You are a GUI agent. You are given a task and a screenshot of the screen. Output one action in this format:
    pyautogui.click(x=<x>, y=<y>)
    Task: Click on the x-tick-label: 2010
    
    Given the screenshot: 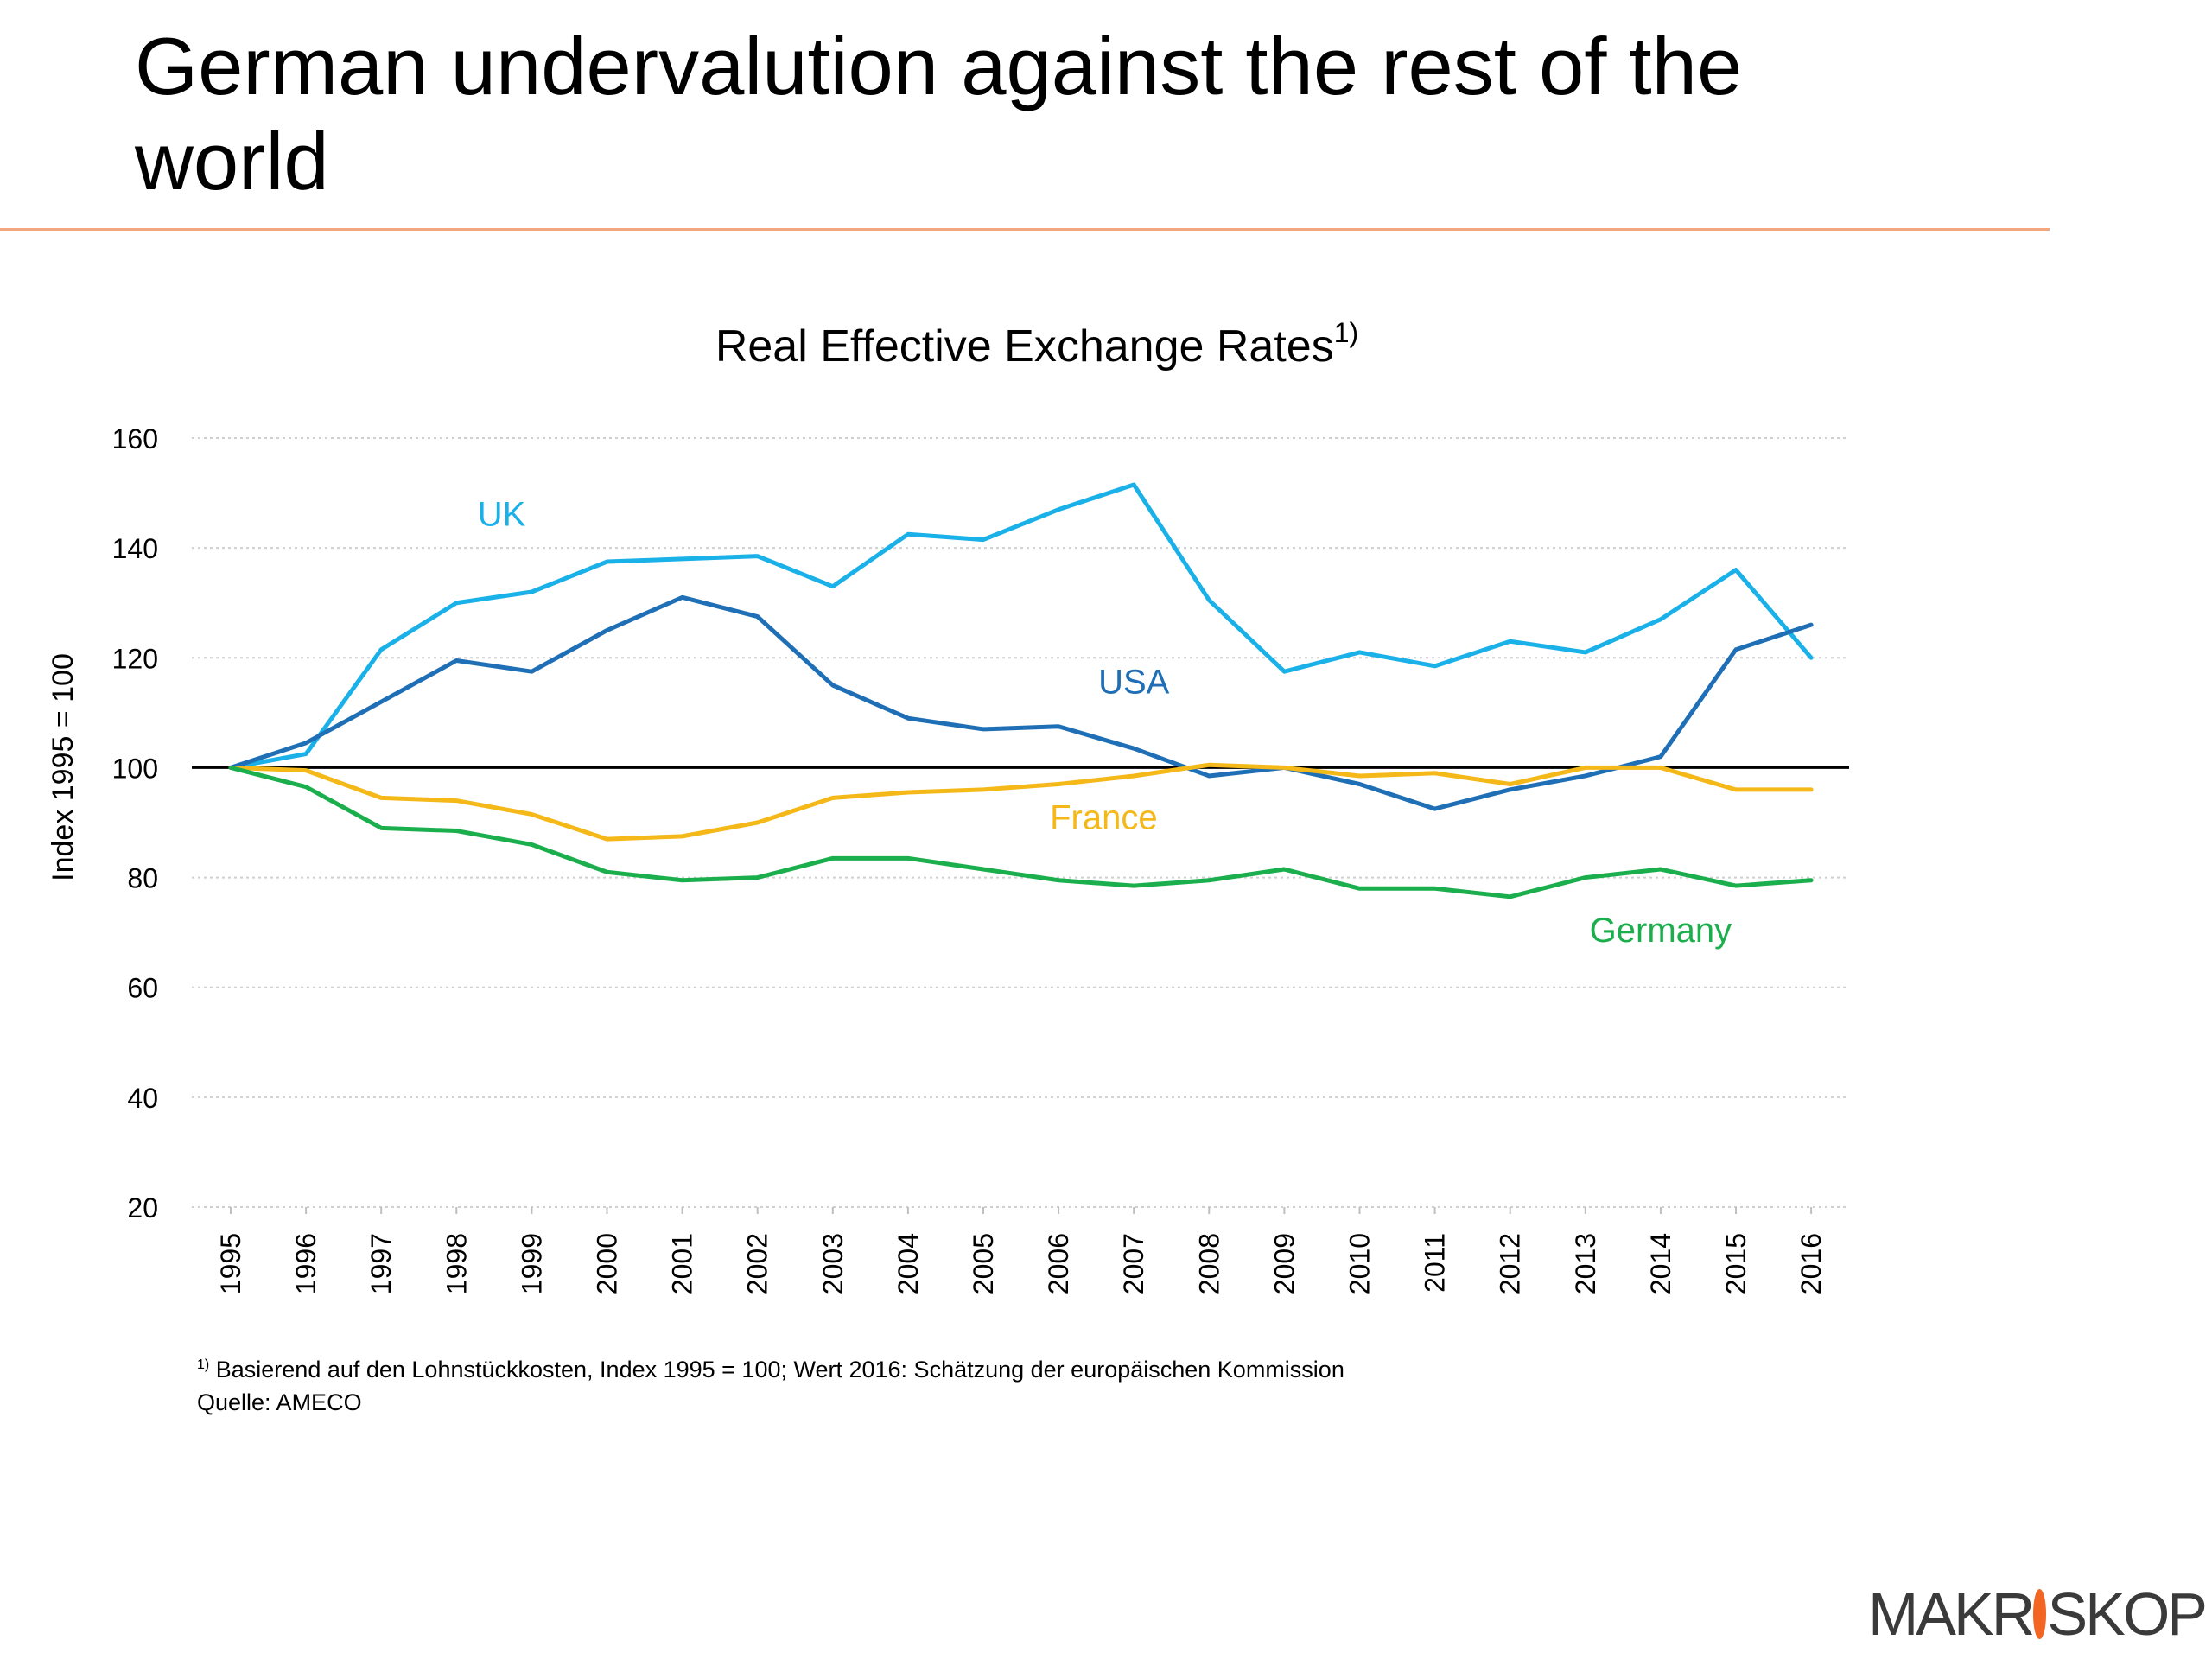 What is the action you would take?
    pyautogui.click(x=1360, y=1263)
    